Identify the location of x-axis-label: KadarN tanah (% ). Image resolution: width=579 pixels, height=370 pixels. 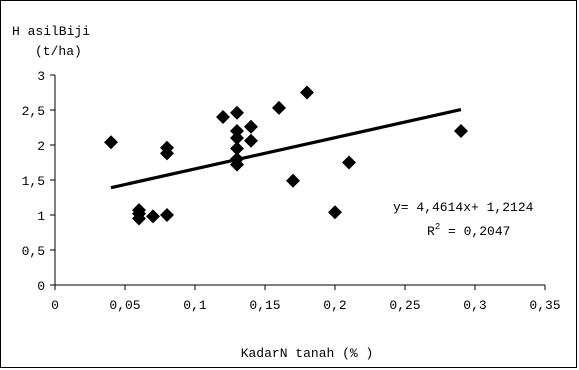
(307, 353).